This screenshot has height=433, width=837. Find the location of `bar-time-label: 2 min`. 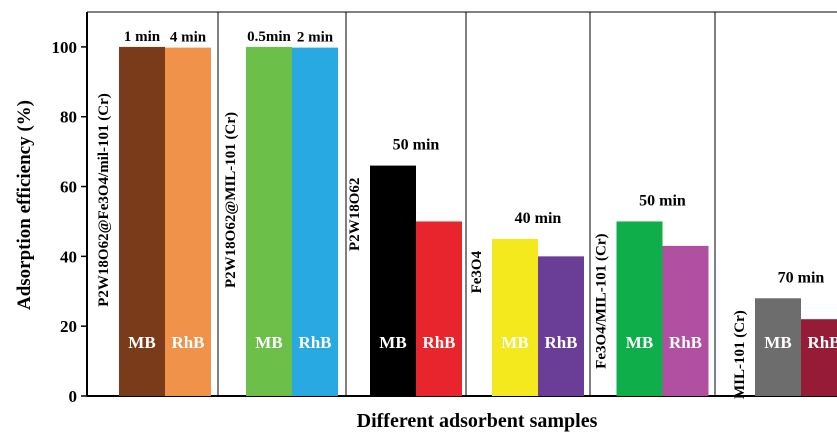

bar-time-label: 2 min is located at coordinates (315, 38).